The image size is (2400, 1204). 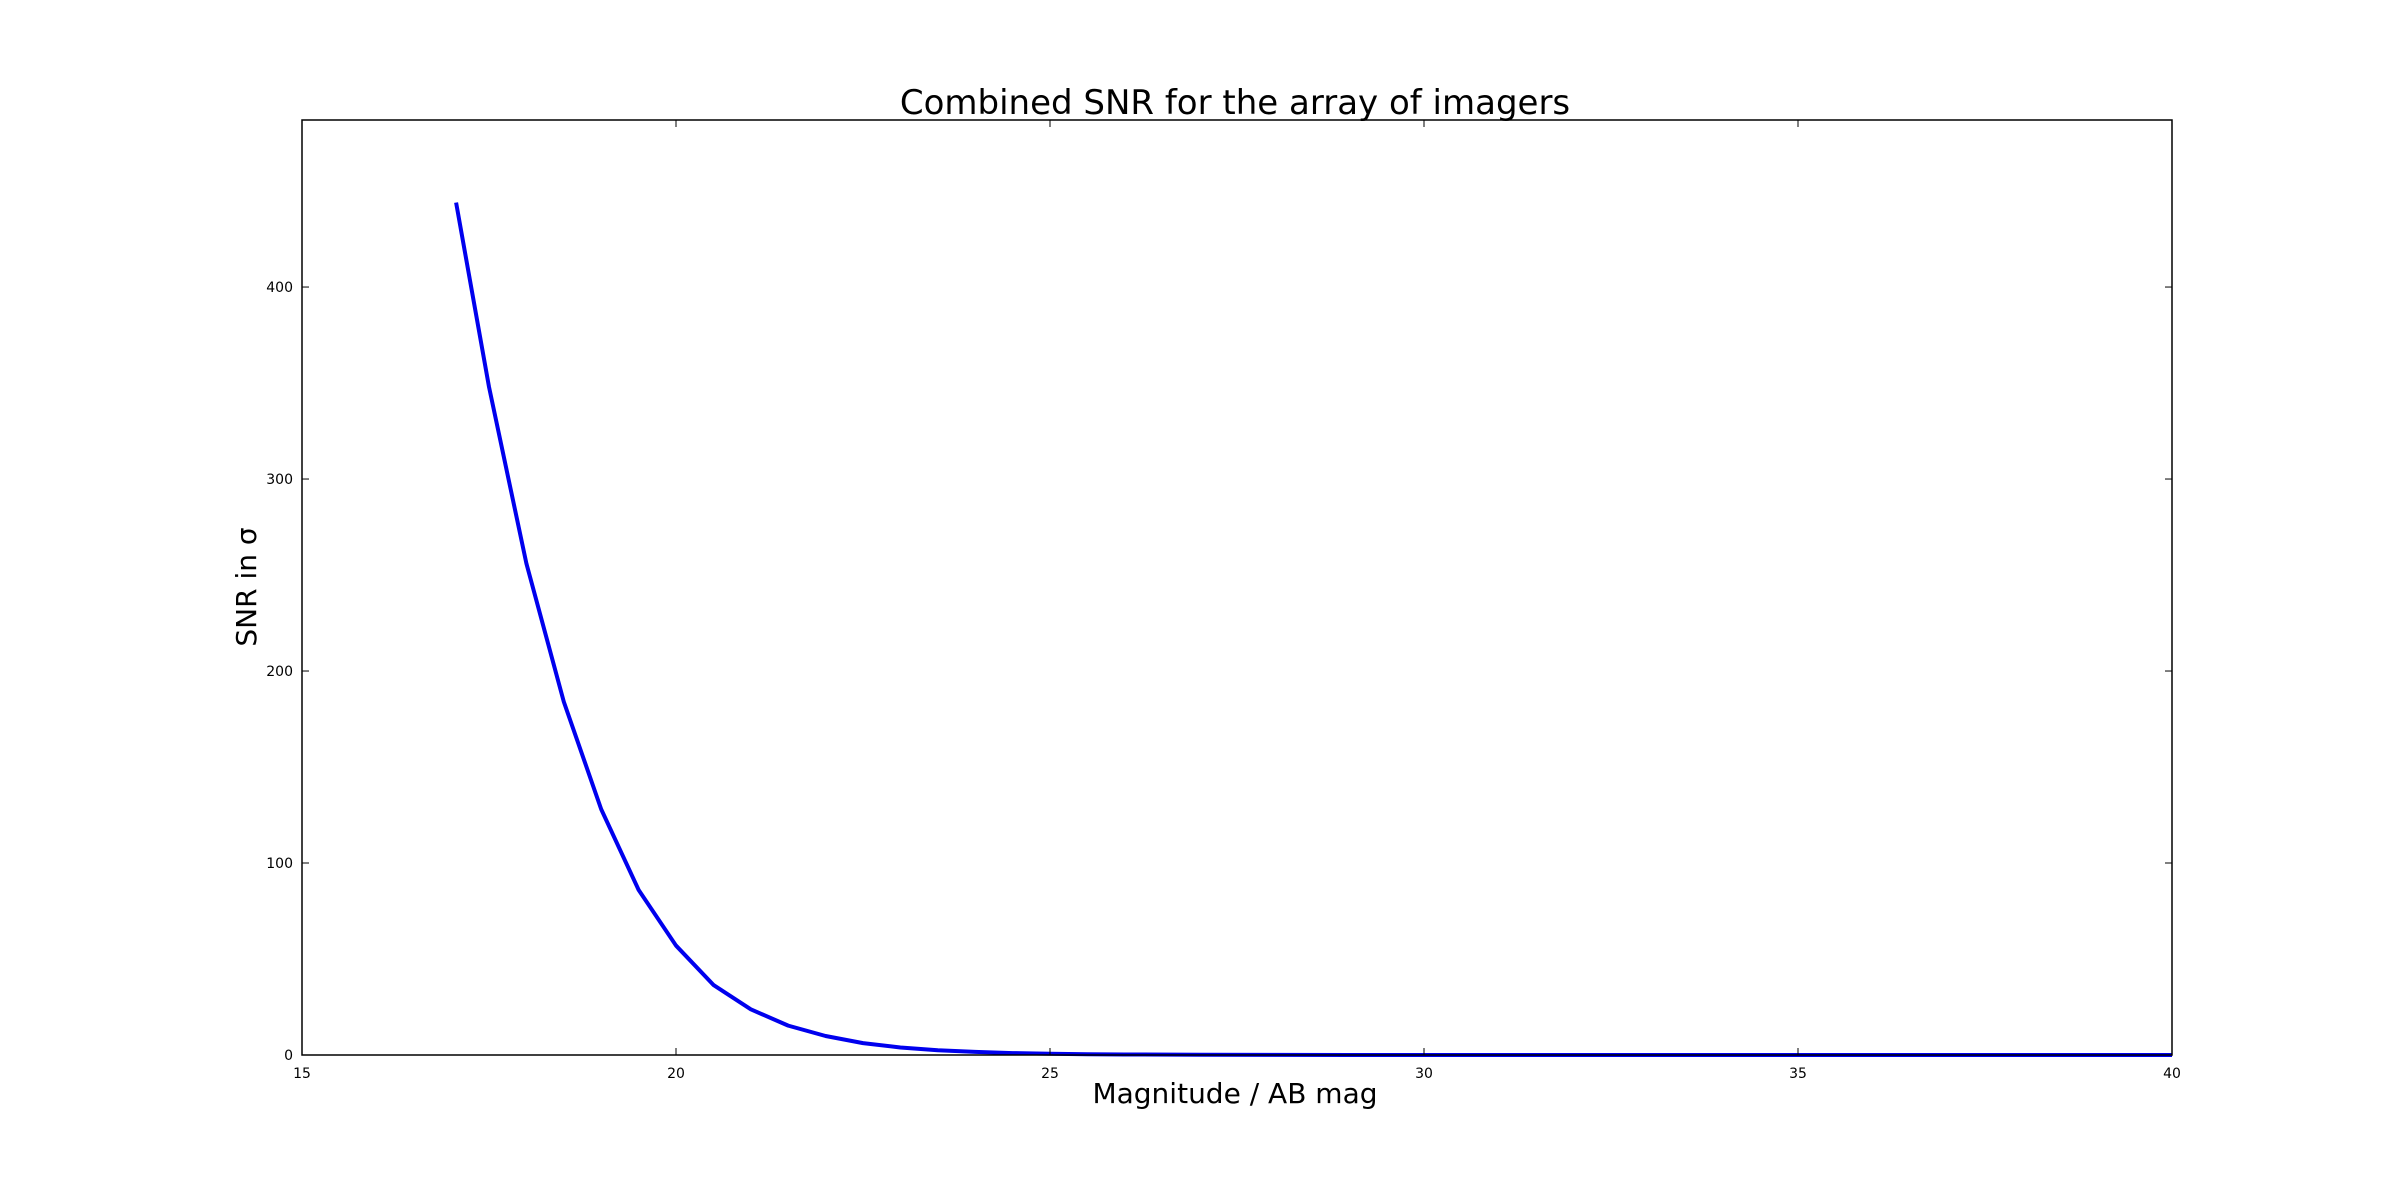 I want to click on y-axis-label: SNR in σ, so click(x=246, y=586).